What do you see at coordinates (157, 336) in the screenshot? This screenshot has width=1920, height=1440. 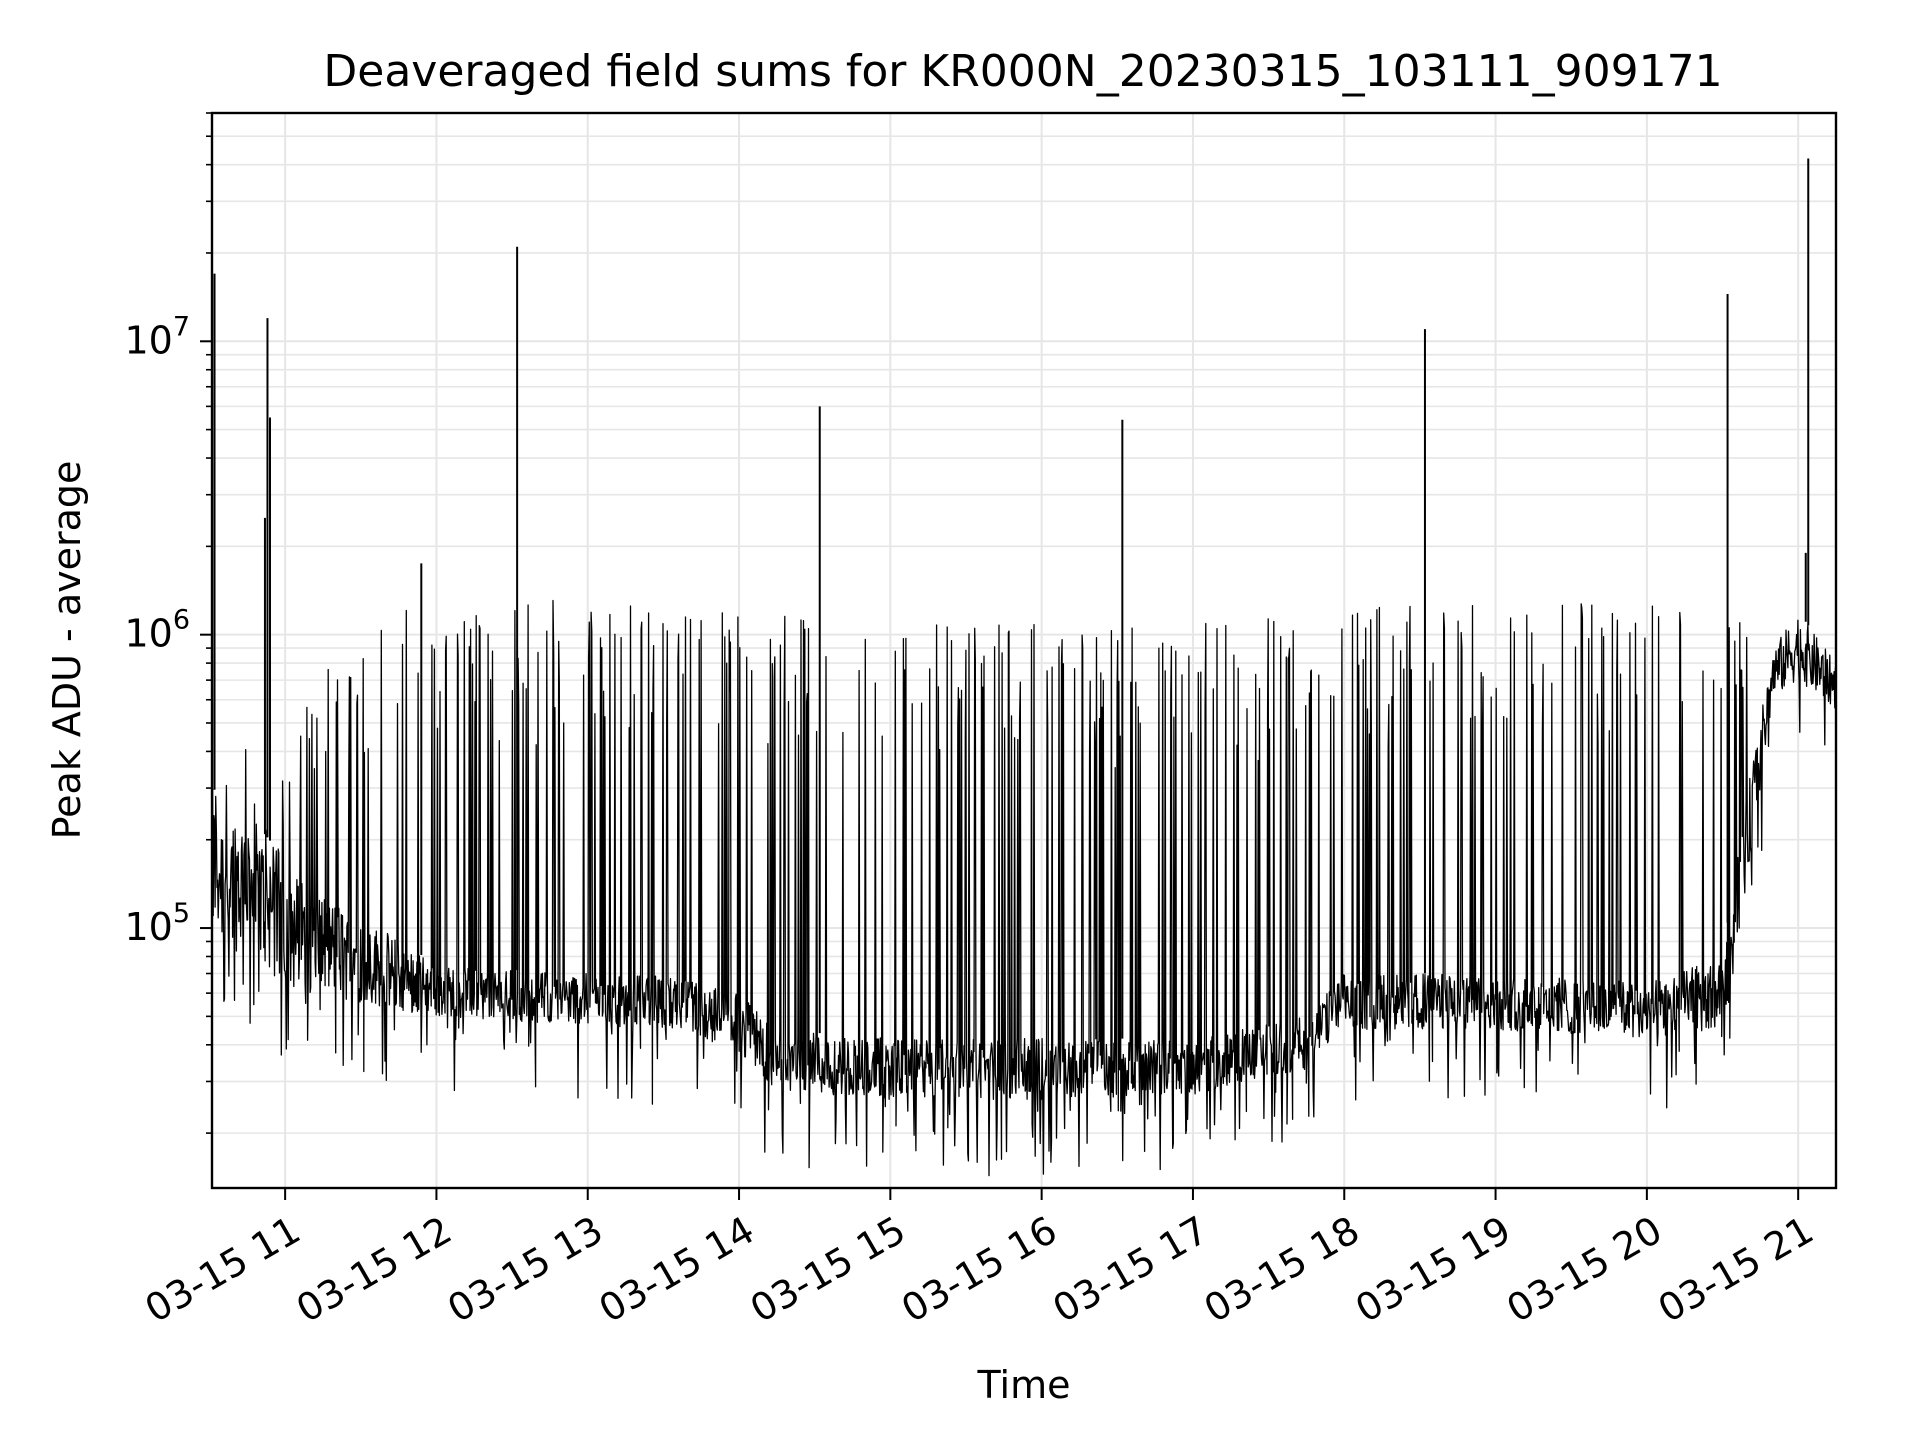 I see `y-tick-label: 10⁷` at bounding box center [157, 336].